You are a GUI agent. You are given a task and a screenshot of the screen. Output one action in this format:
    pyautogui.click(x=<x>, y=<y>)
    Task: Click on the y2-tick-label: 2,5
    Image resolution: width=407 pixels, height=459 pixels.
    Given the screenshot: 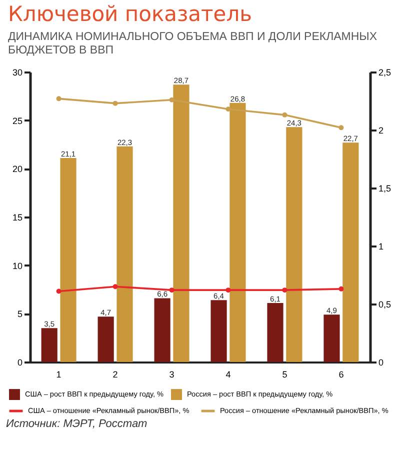 What is the action you would take?
    pyautogui.click(x=385, y=73)
    